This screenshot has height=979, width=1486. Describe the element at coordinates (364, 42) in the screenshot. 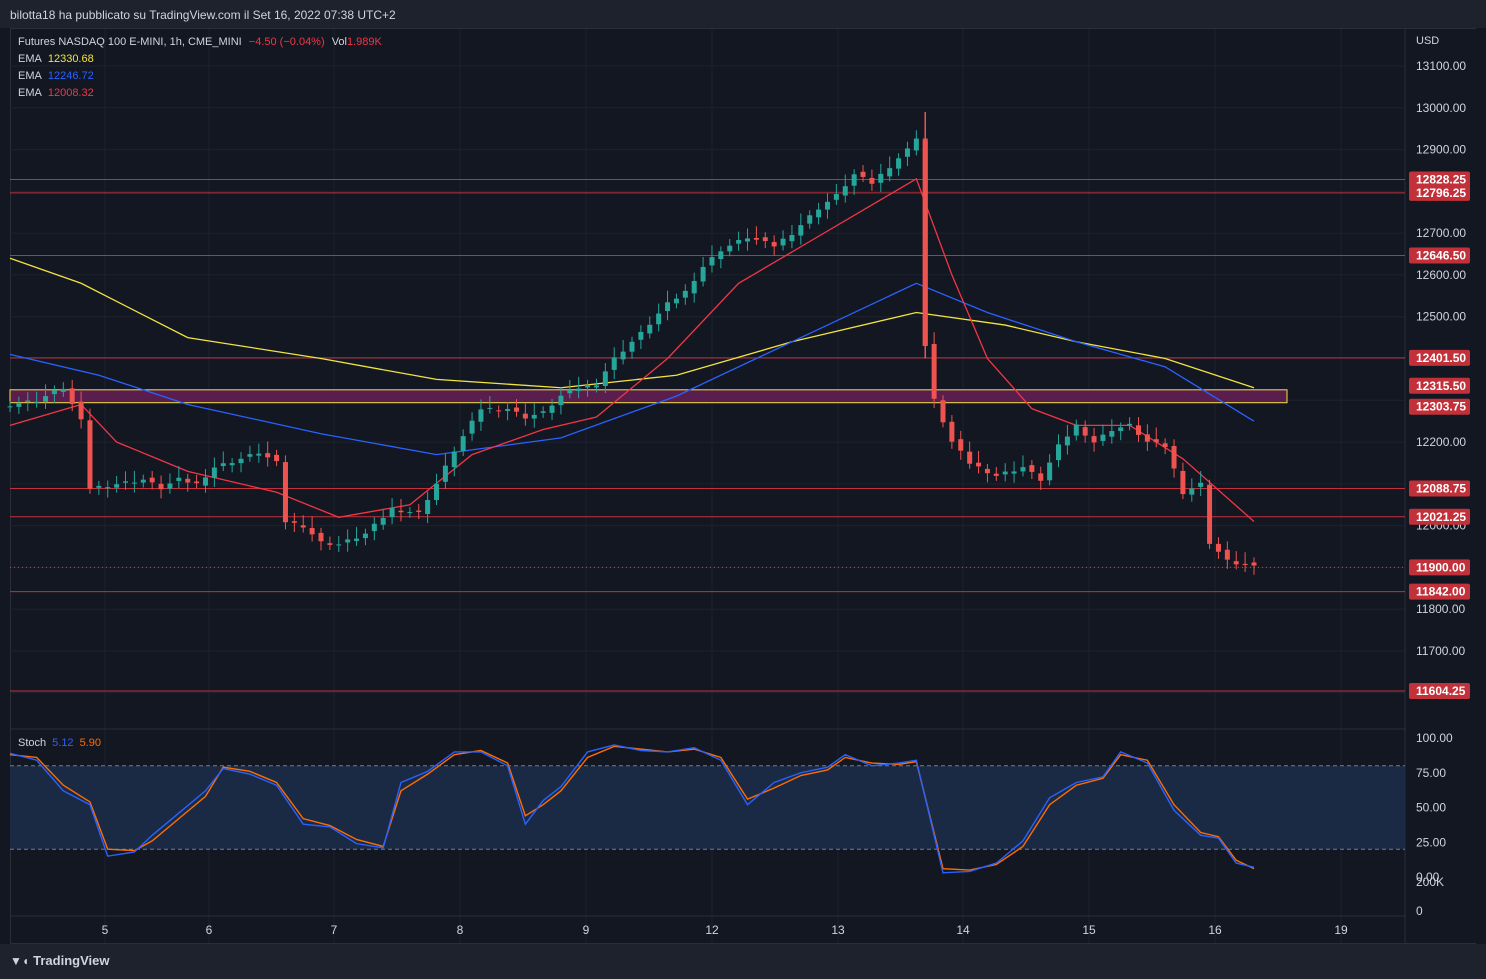

I see `volume-value: 1.989K` at that location.